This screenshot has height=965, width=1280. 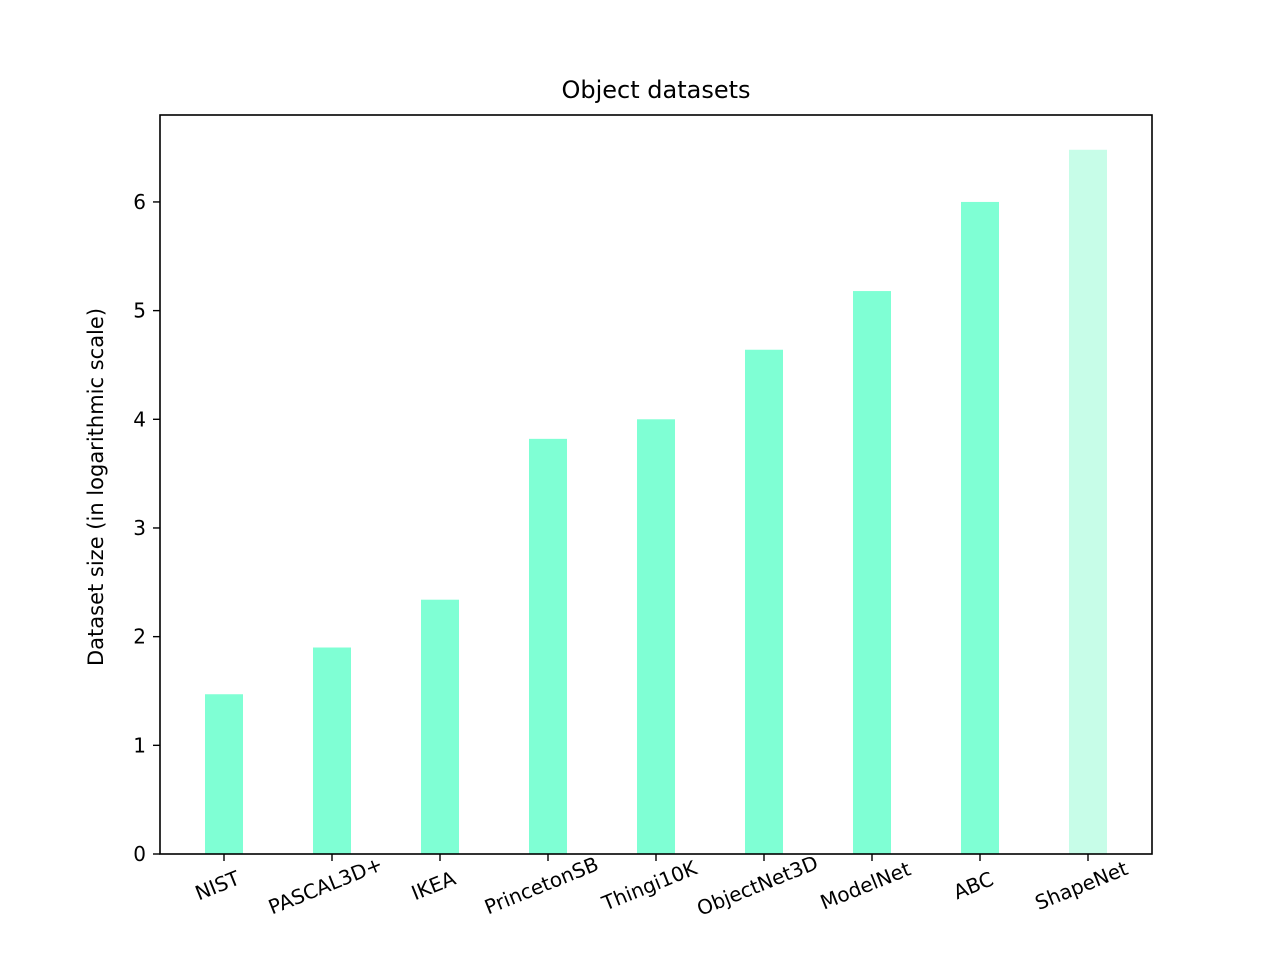 What do you see at coordinates (541, 885) in the screenshot?
I see `x-tick-label: PrincetonSB` at bounding box center [541, 885].